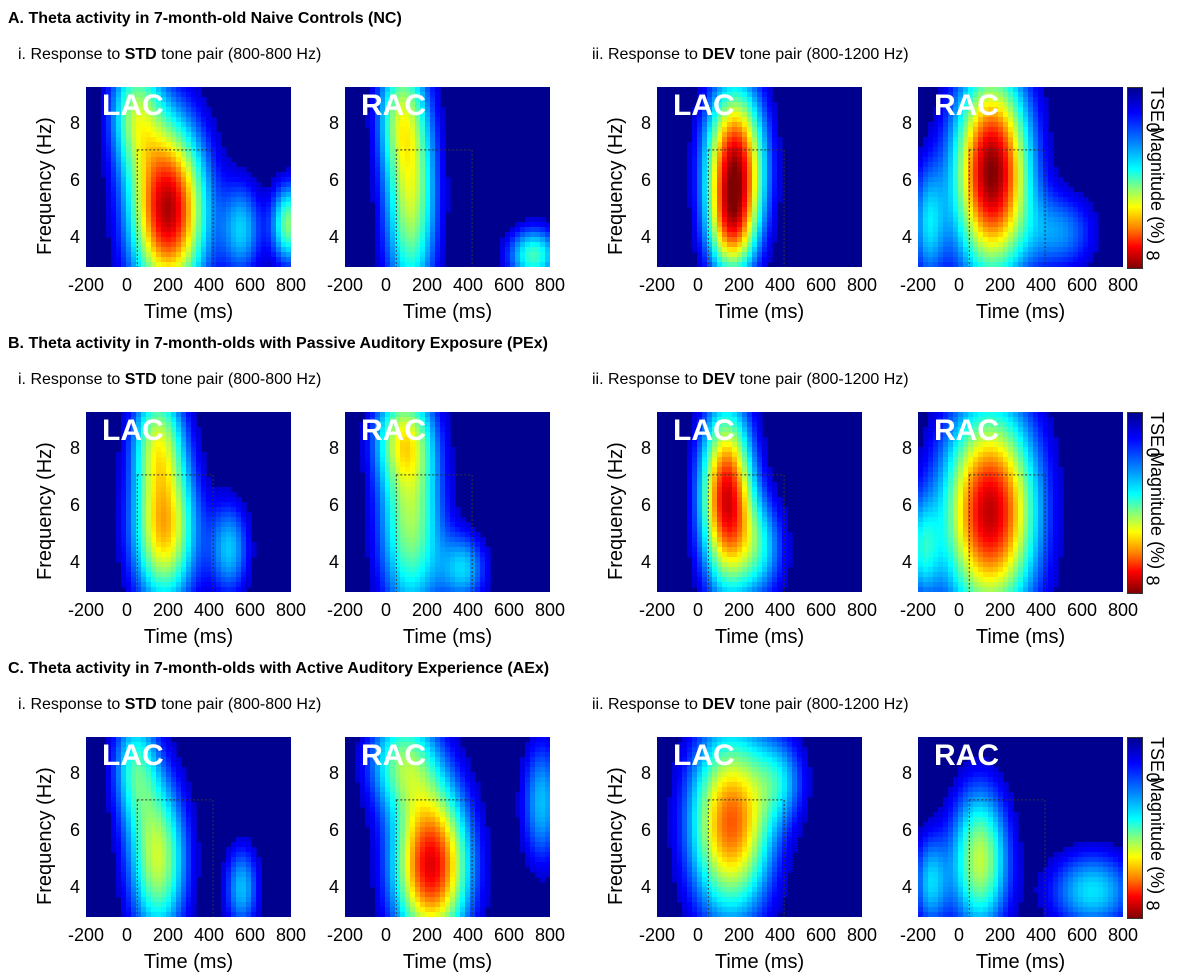 Image resolution: width=1198 pixels, height=974 pixels. Describe the element at coordinates (133, 106) in the screenshot. I see `region-label: LAC` at that location.